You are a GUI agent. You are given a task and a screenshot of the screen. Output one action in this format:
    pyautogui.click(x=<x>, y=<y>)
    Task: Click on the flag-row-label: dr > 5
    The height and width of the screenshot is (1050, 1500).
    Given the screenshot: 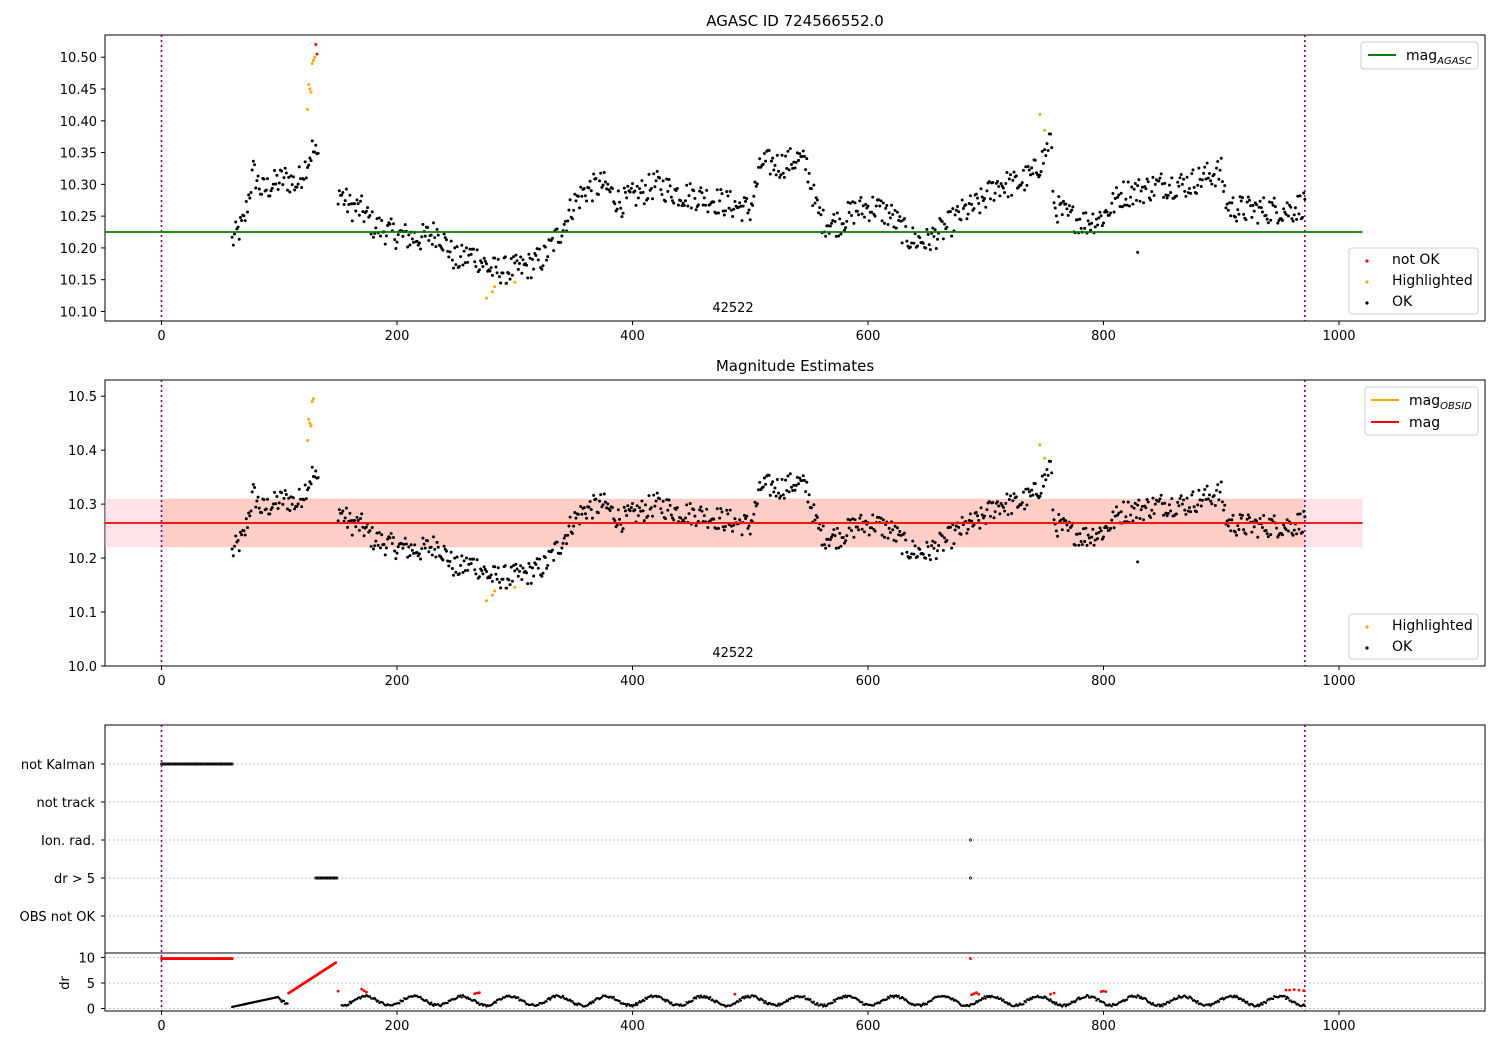 What is the action you would take?
    pyautogui.click(x=74, y=879)
    